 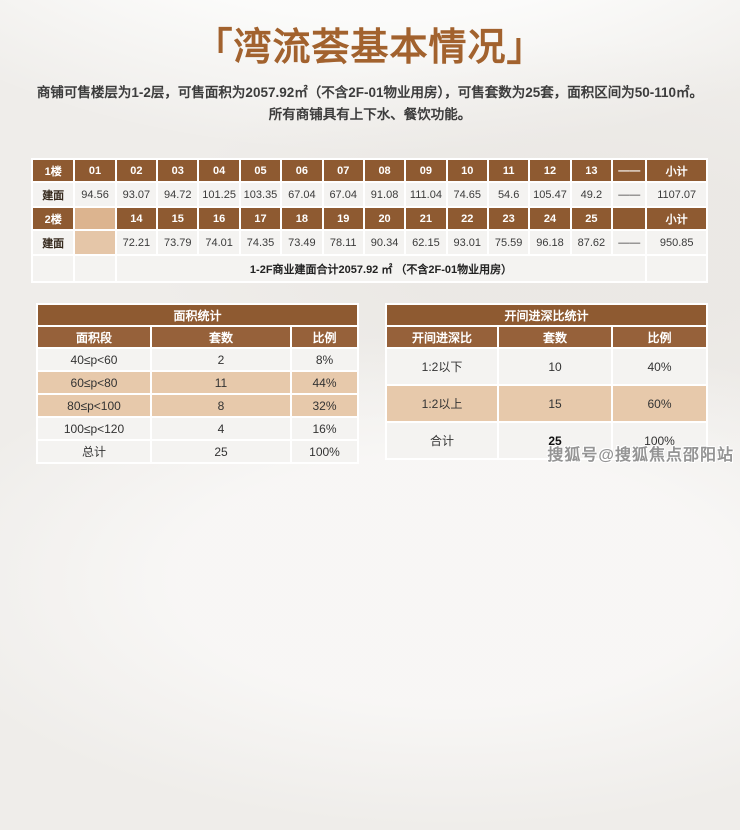 I want to click on ratio-stats-title: 开间进深比统计, so click(x=546, y=315).